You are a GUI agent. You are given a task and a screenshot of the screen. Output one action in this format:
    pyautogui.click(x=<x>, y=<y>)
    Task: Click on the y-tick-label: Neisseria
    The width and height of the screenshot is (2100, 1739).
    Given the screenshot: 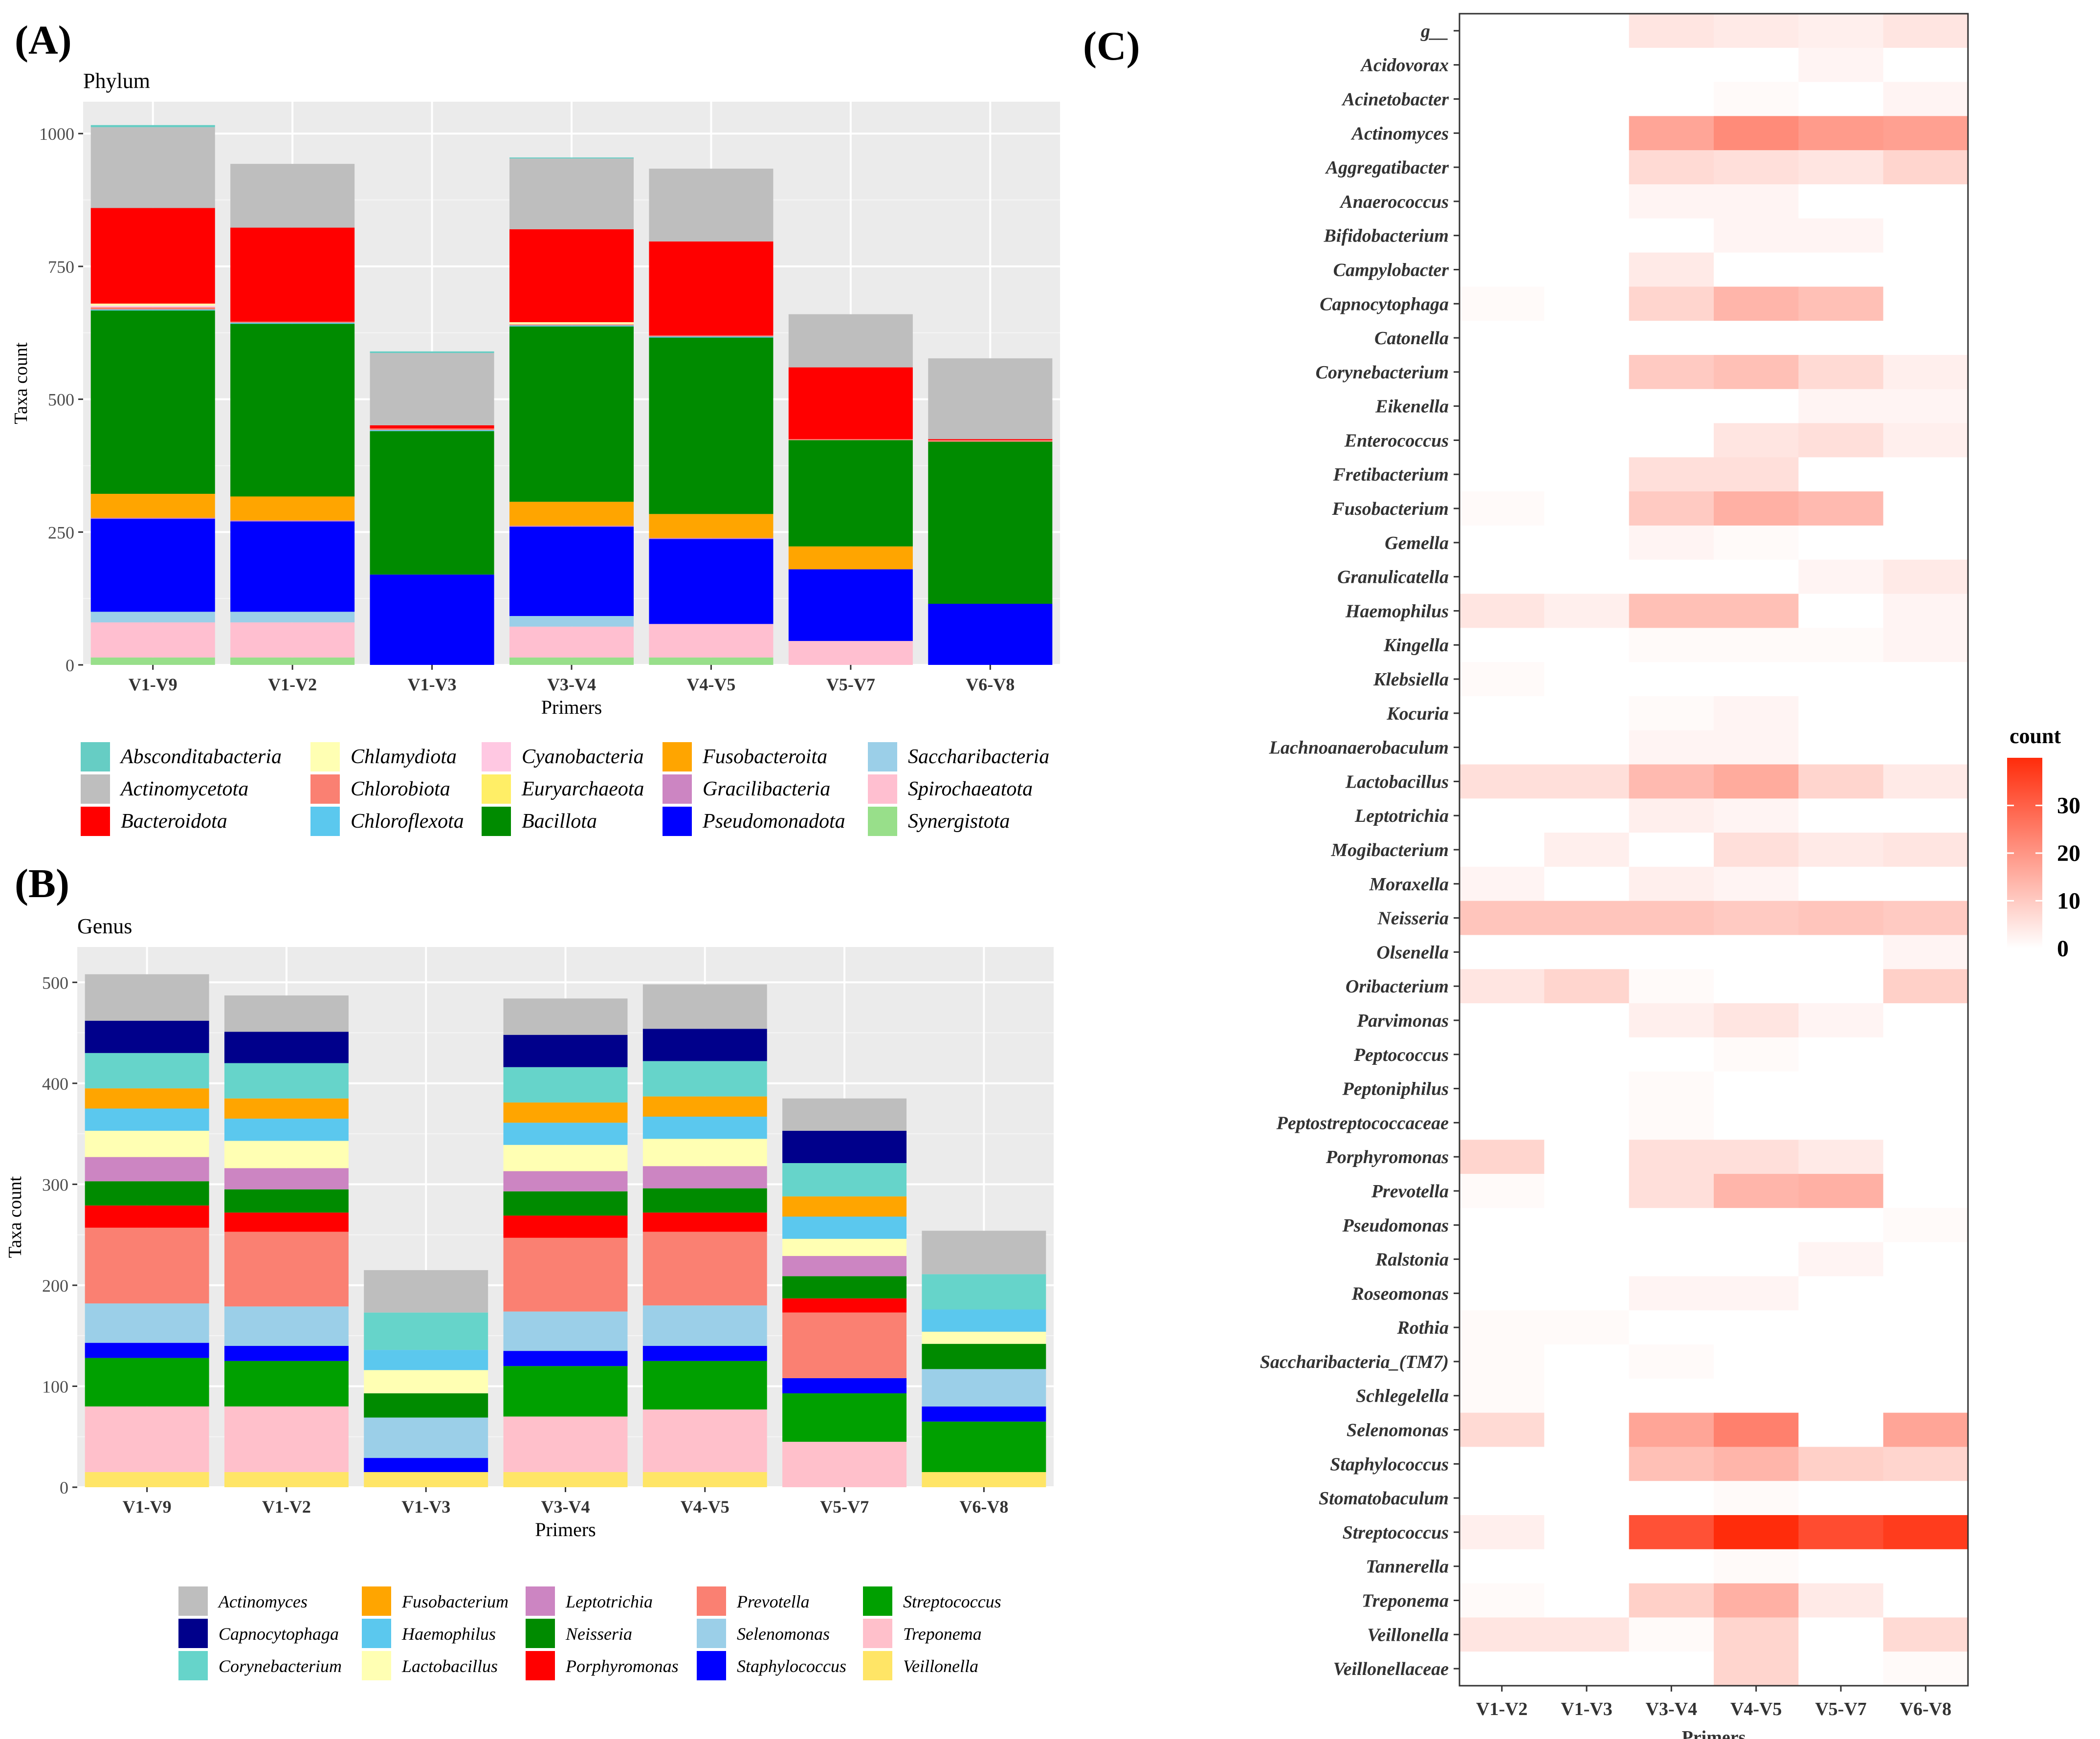 What is the action you would take?
    pyautogui.click(x=1413, y=918)
    